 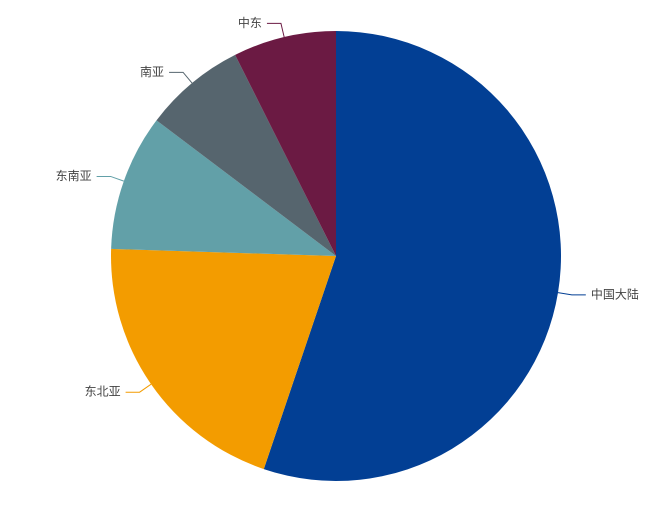 What do you see at coordinates (103, 392) in the screenshot?
I see `slice-label: 东北亚` at bounding box center [103, 392].